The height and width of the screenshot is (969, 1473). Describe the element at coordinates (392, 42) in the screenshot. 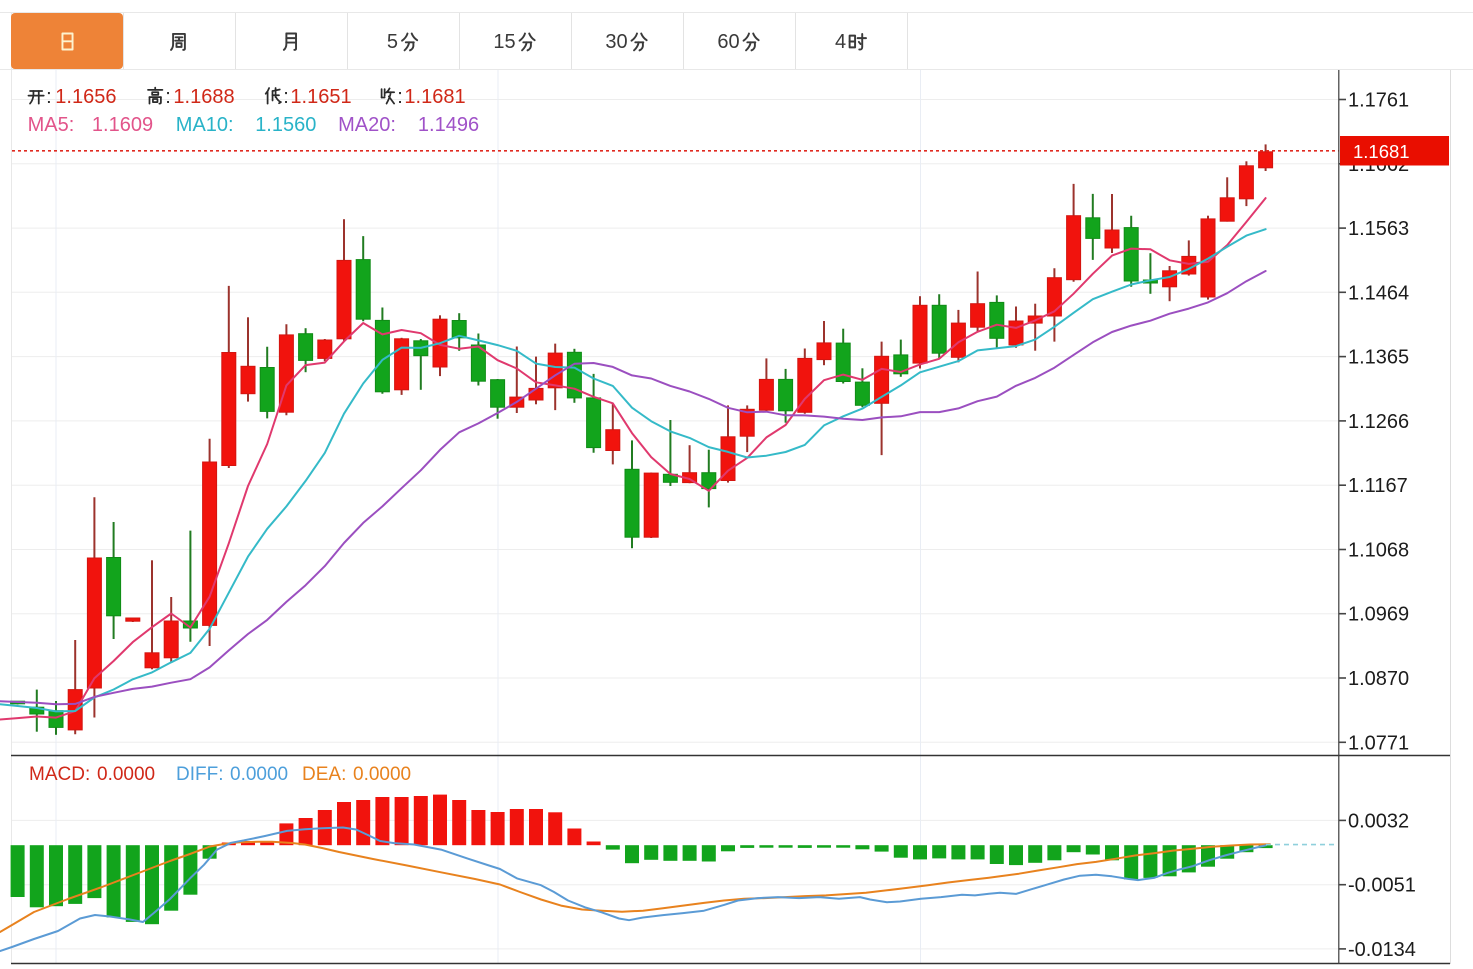

I see `svg-text: 5` at that location.